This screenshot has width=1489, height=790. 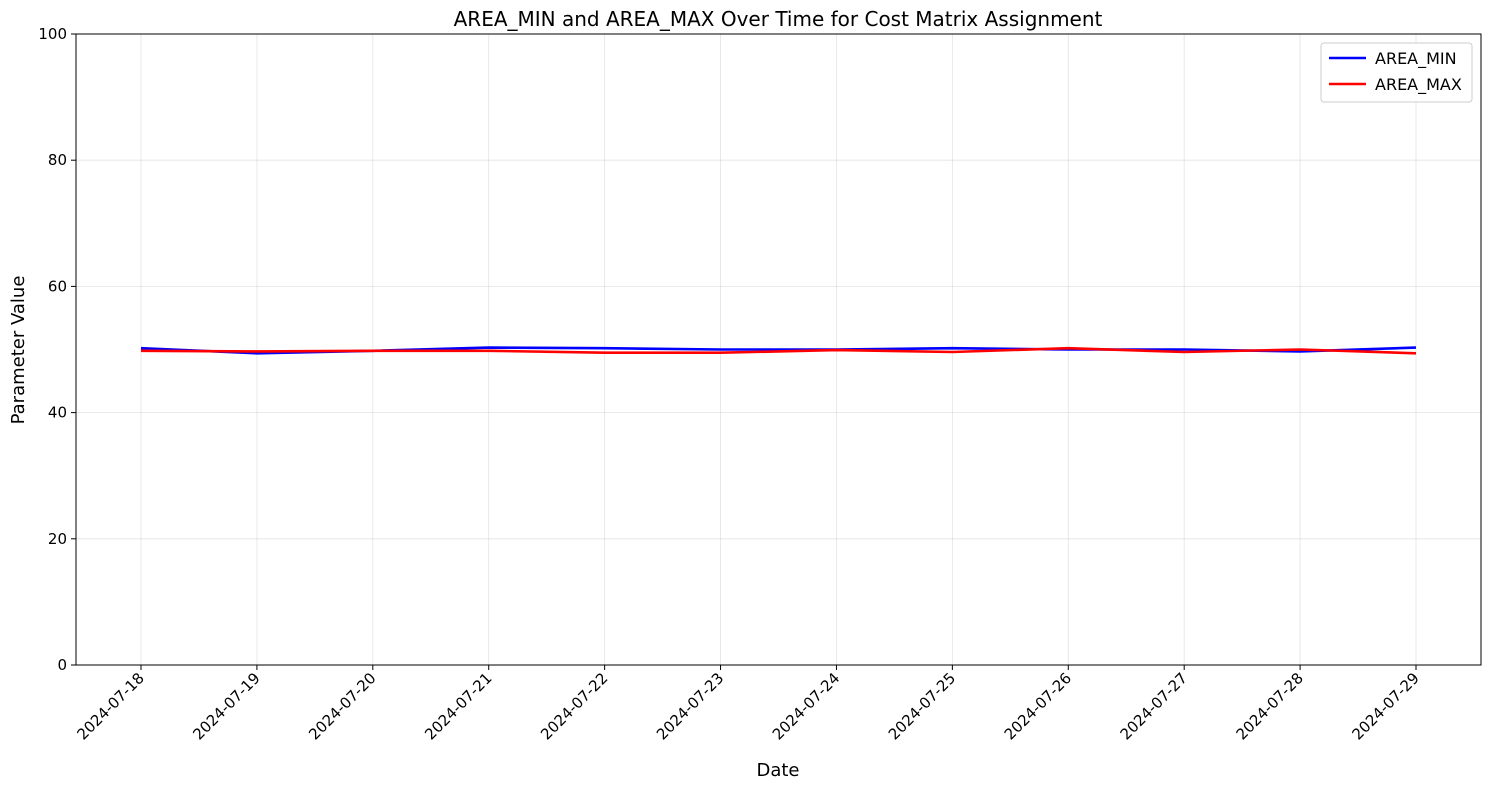 What do you see at coordinates (62, 665) in the screenshot?
I see `y-tick-label: 0` at bounding box center [62, 665].